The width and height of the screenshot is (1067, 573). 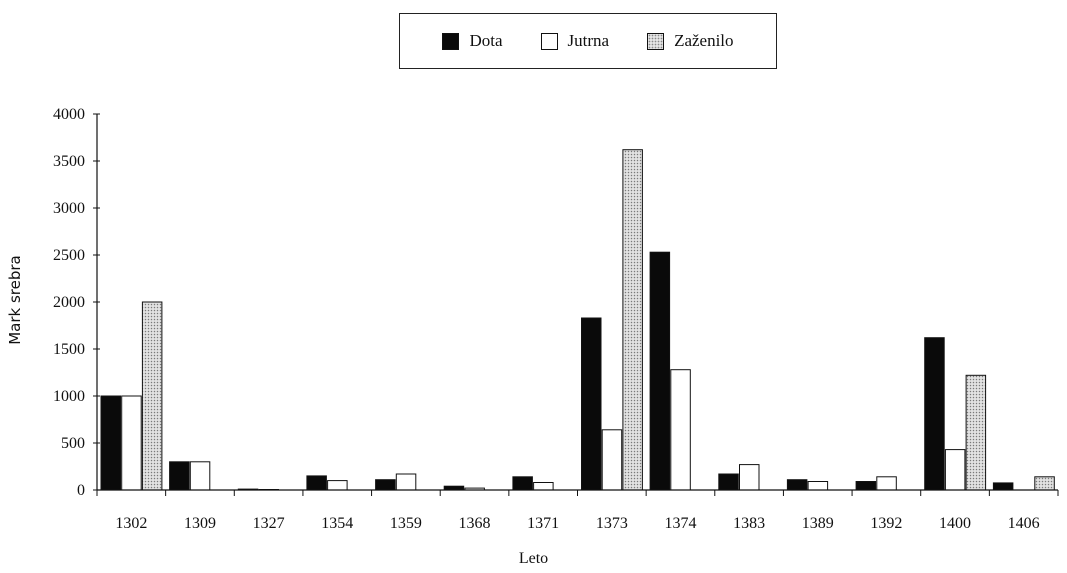 I want to click on legend-item-zazenilo: Zaženilo, so click(x=690, y=41).